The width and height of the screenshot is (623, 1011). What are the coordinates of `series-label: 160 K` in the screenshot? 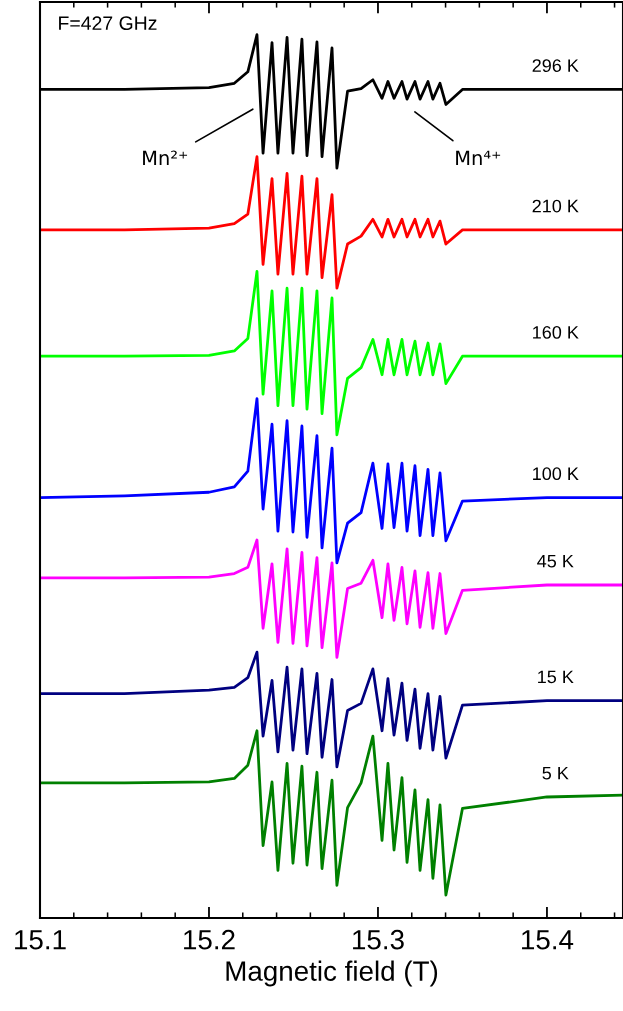 It's located at (556, 332).